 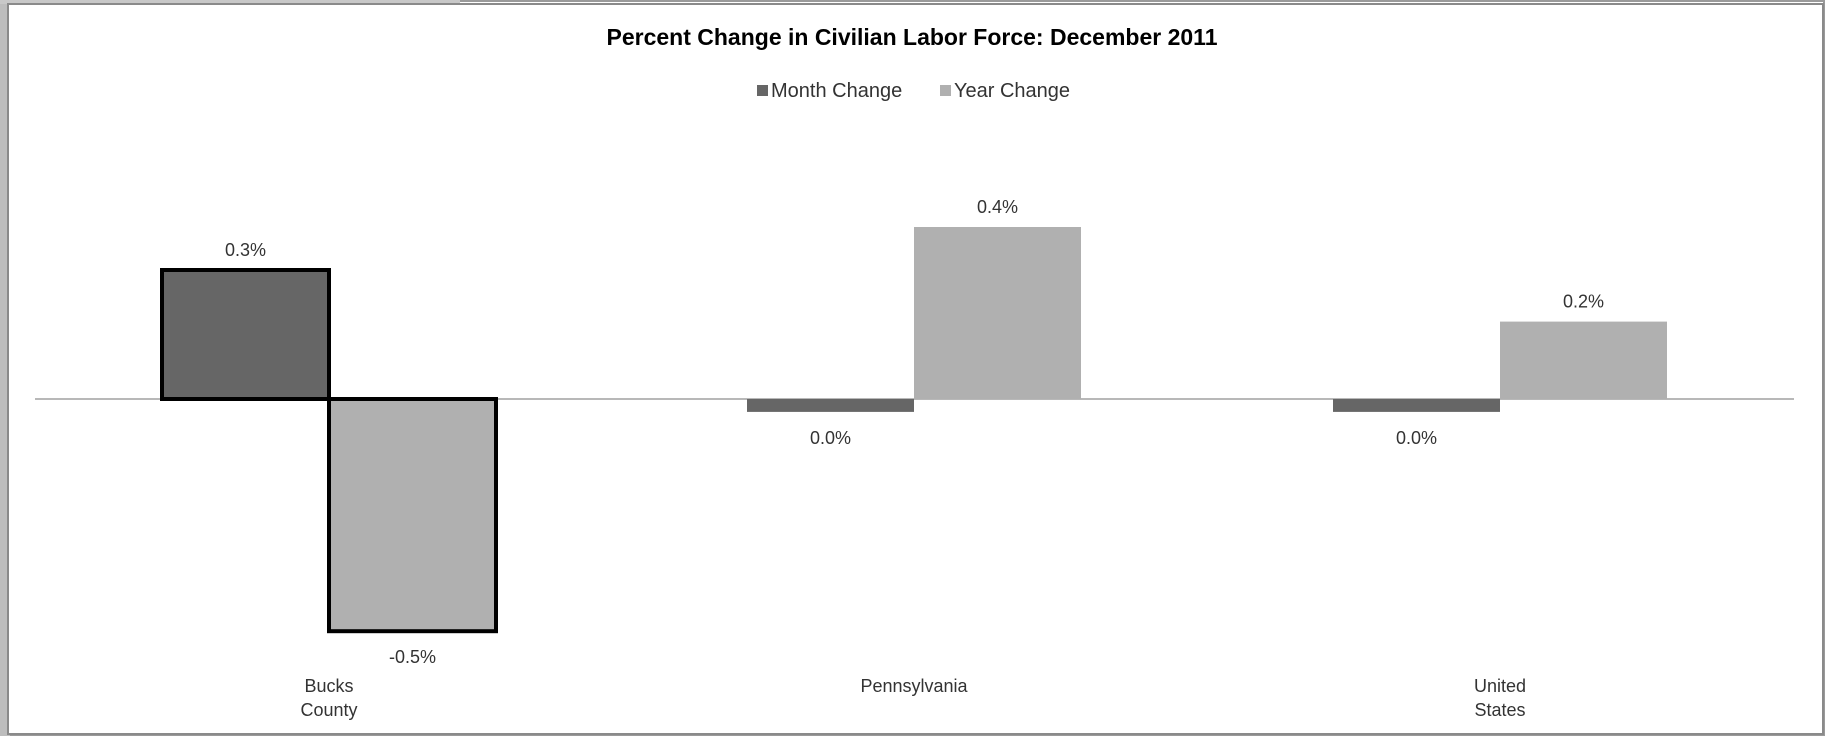 What do you see at coordinates (830, 405) in the screenshot?
I see `bar-month-change-pennsylvania` at bounding box center [830, 405].